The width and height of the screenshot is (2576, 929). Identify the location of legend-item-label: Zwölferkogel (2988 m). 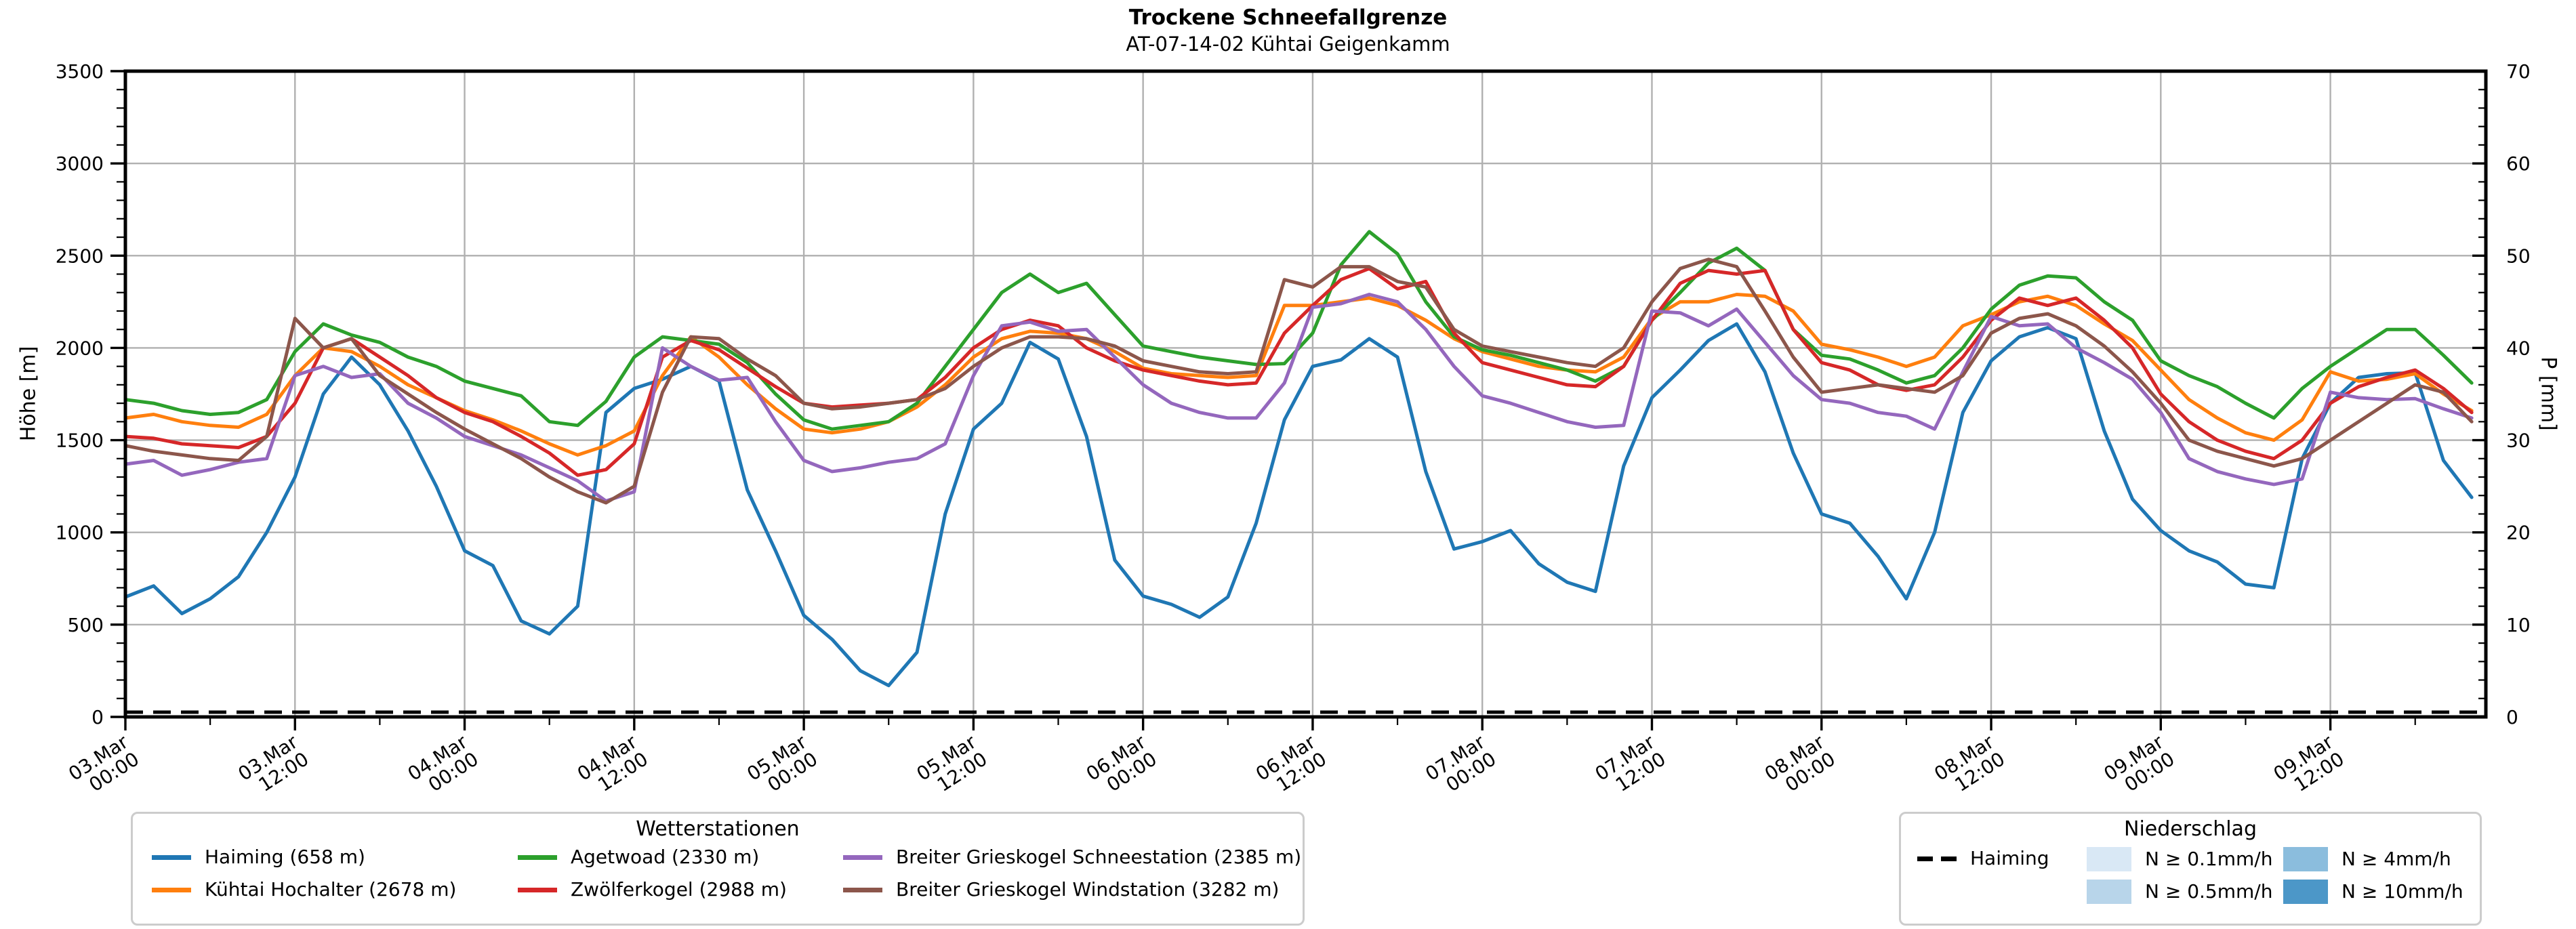
(679, 890).